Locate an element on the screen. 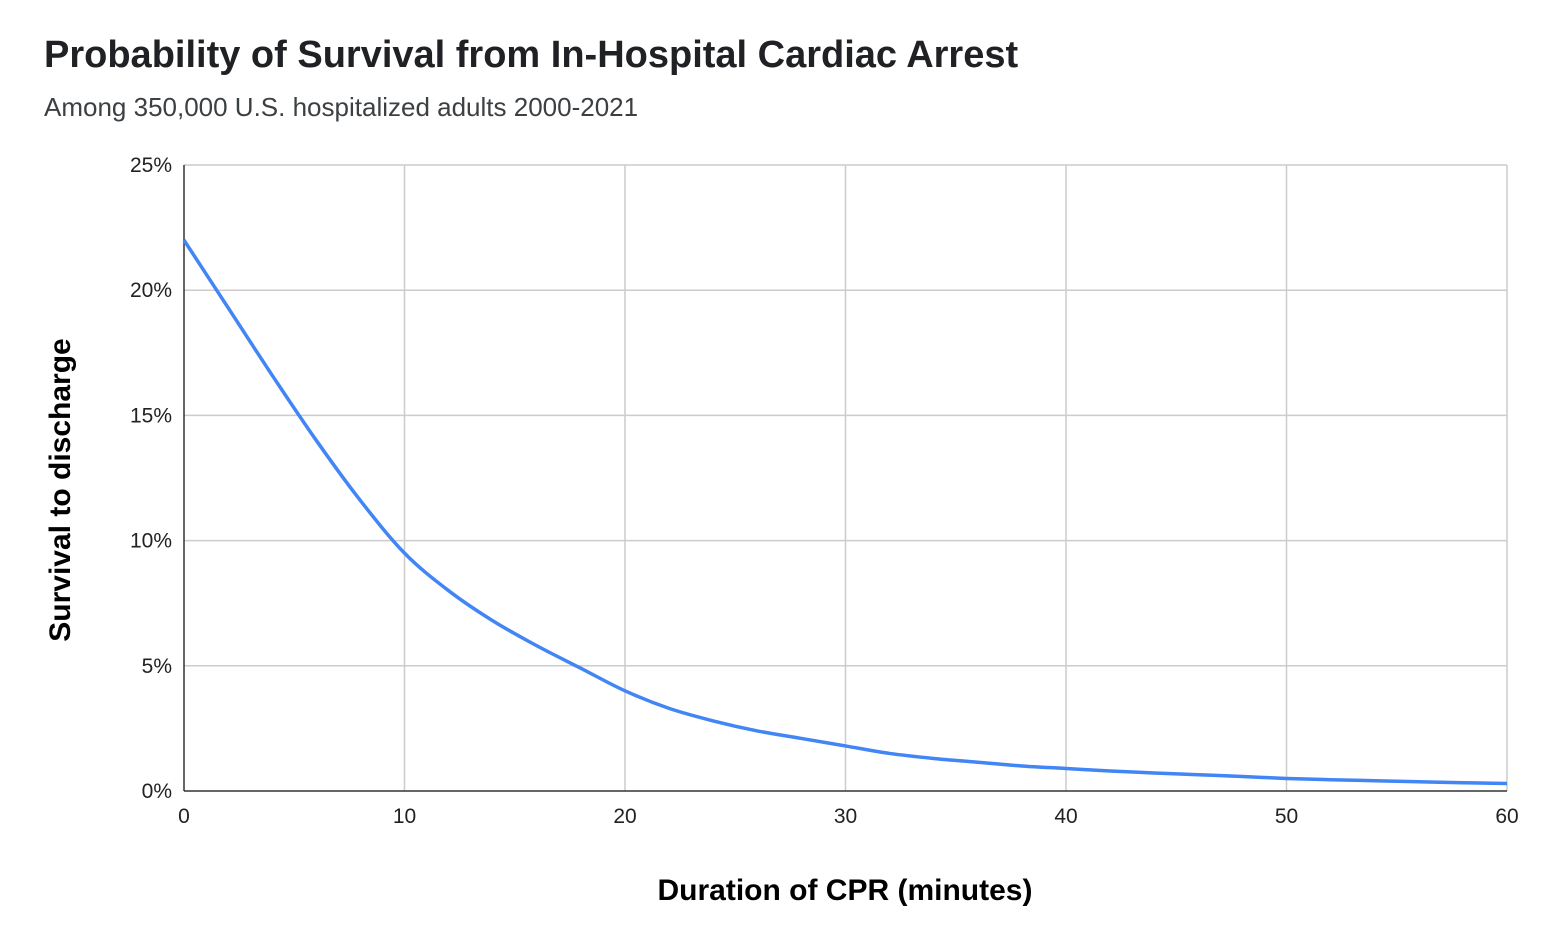 The image size is (1554, 948). y-tick-label: 20% is located at coordinates (151, 290).